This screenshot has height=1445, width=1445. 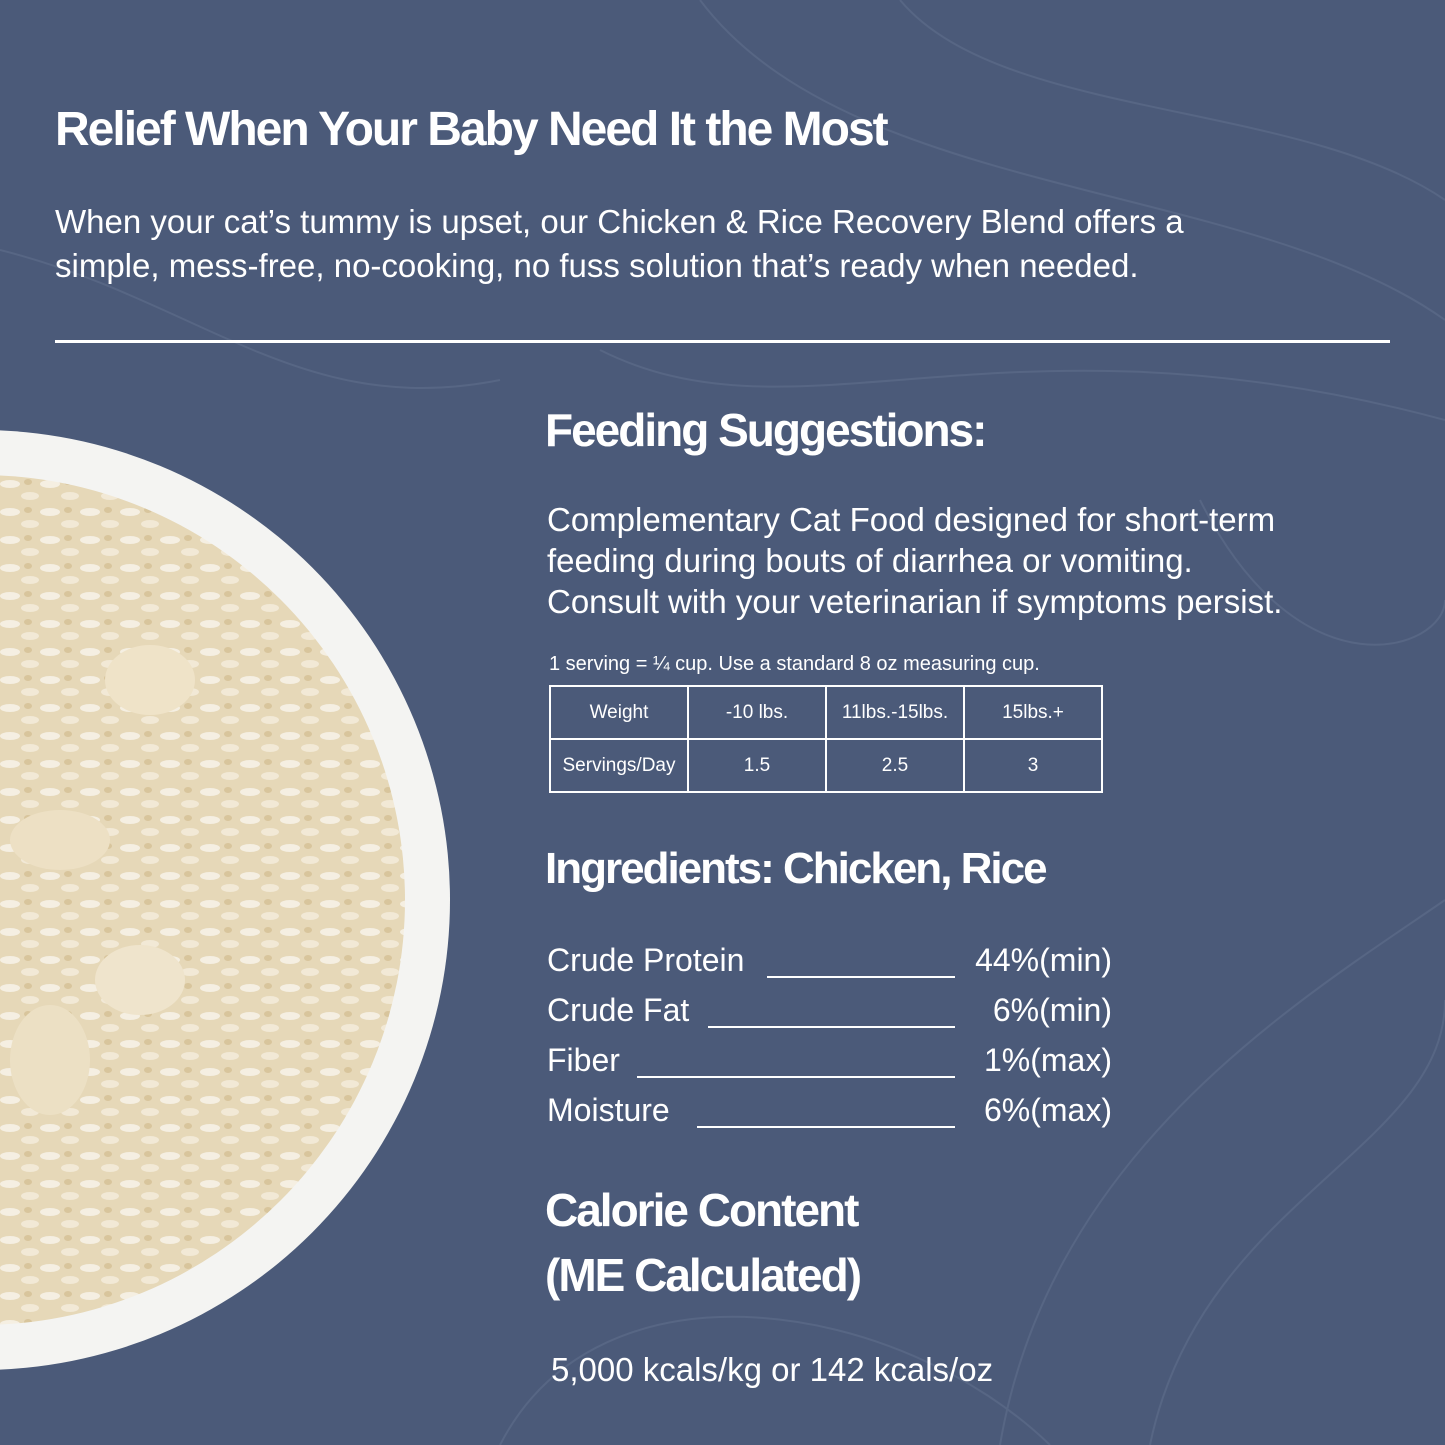 What do you see at coordinates (829, 1065) in the screenshot?
I see `analysis-row: Fiber 1%(max)` at bounding box center [829, 1065].